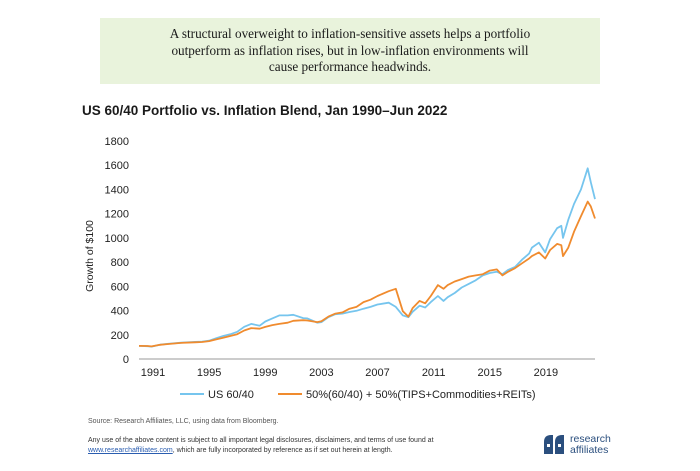 The width and height of the screenshot is (700, 471). Describe the element at coordinates (209, 373) in the screenshot. I see `x-tick-label: 1995` at that location.